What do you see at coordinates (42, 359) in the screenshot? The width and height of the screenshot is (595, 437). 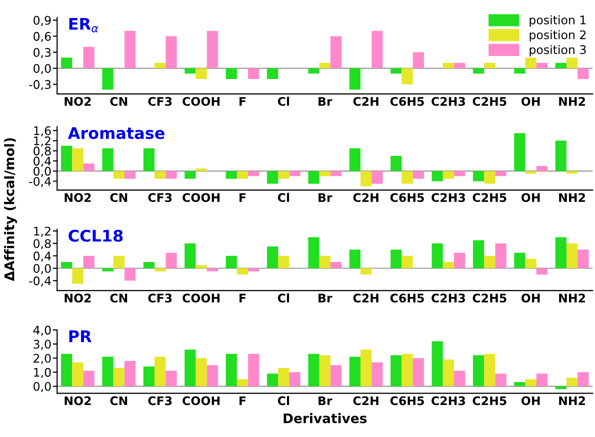 I see `y-tick-label: 2,0` at bounding box center [42, 359].